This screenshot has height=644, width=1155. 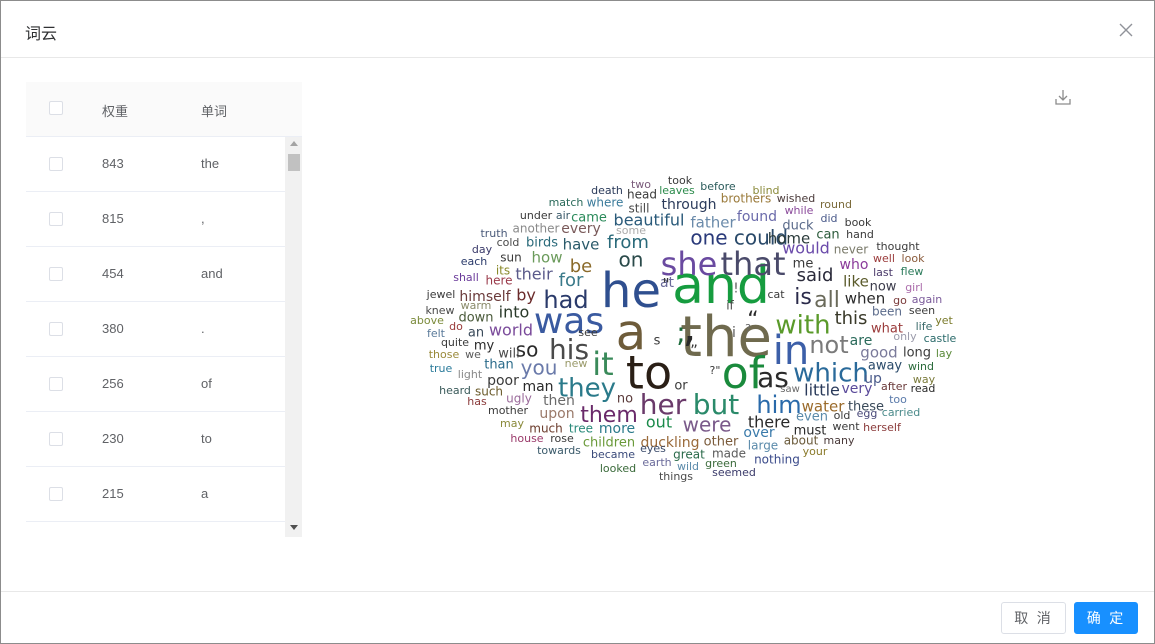 What do you see at coordinates (707, 425) in the screenshot?
I see `cloud-word: were` at bounding box center [707, 425].